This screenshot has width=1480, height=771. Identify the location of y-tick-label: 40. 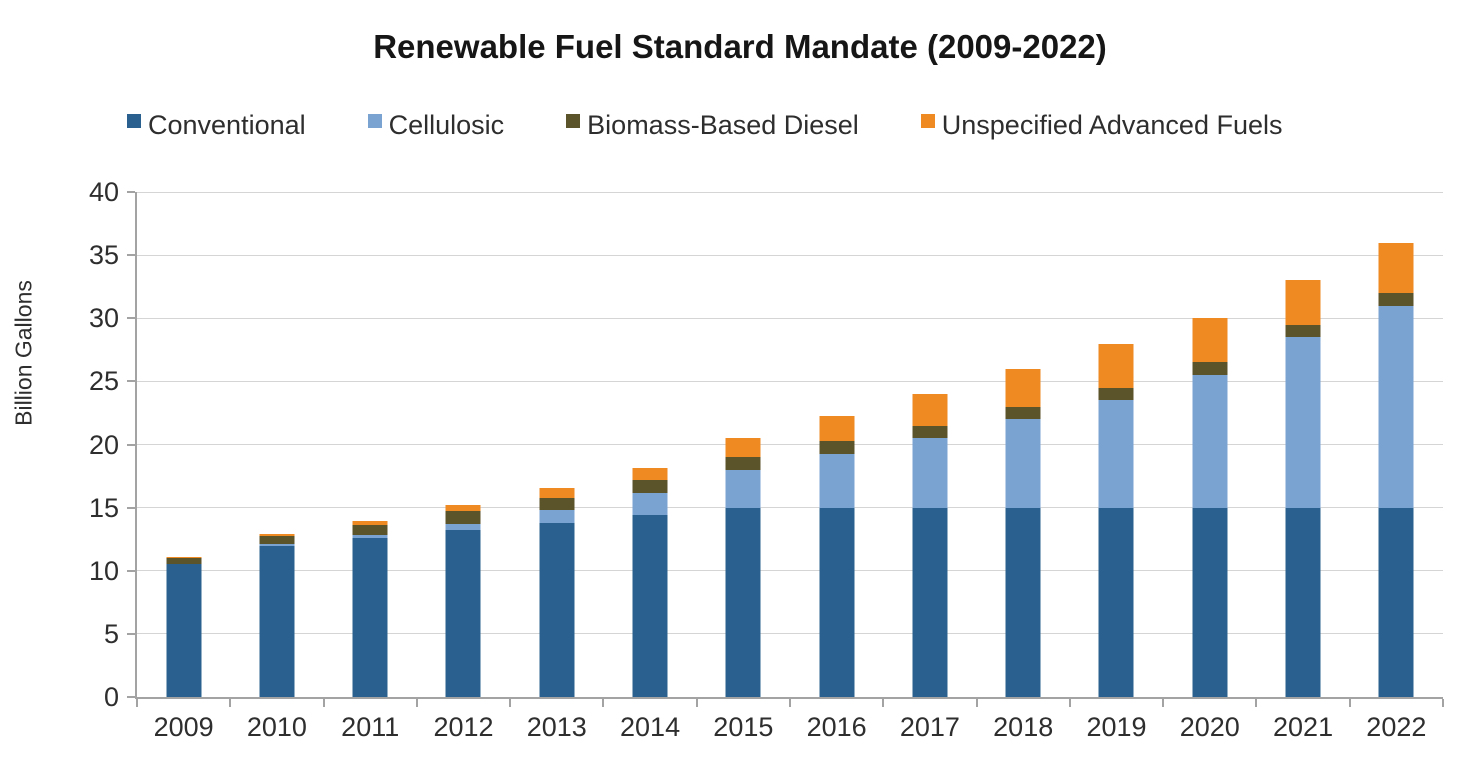
(103, 192).